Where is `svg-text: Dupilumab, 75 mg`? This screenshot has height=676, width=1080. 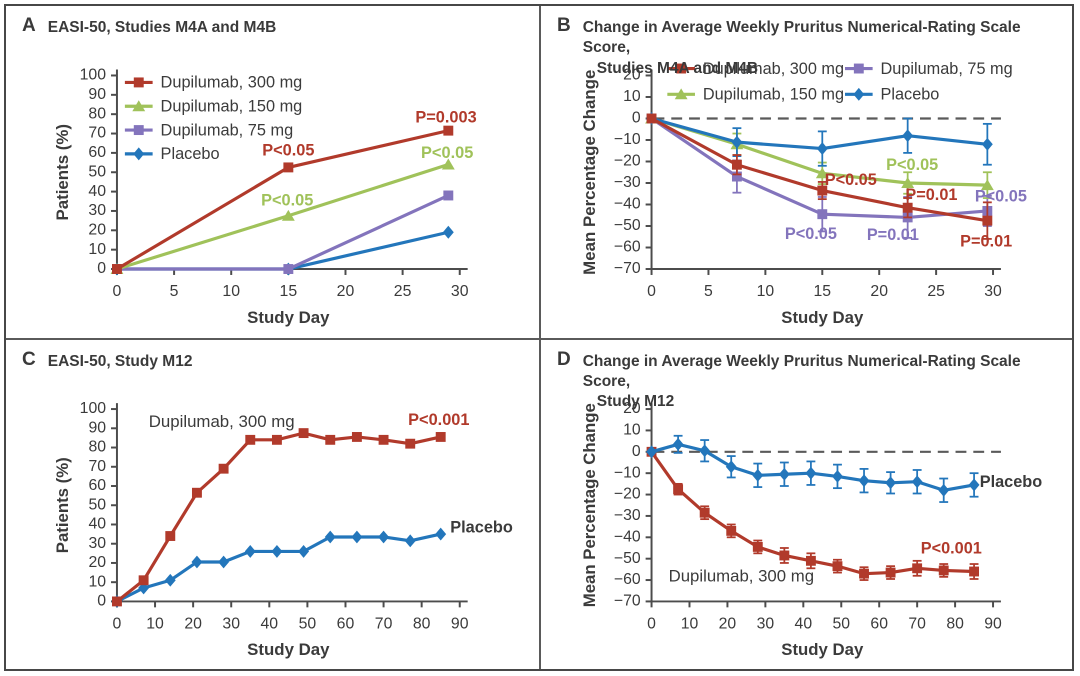 svg-text: Dupilumab, 75 mg is located at coordinates (227, 130).